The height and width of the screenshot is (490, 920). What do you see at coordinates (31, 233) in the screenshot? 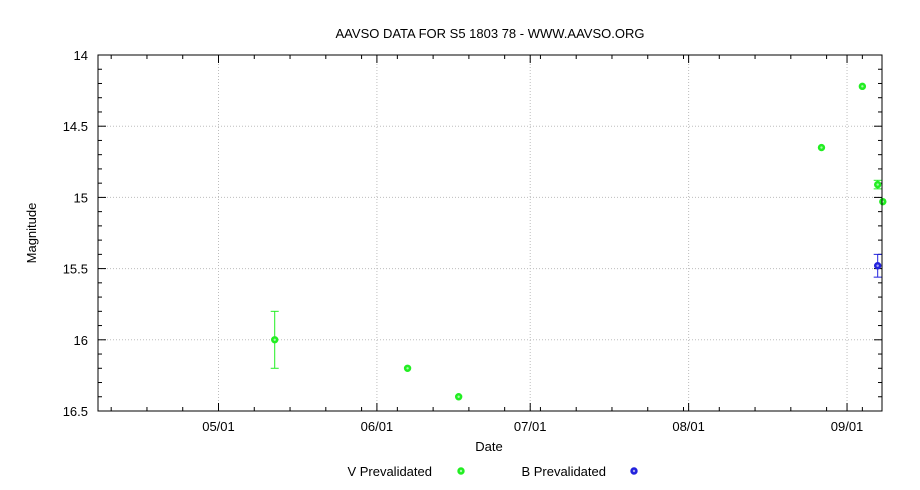
I see `y-axis-label: Magnitude` at bounding box center [31, 233].